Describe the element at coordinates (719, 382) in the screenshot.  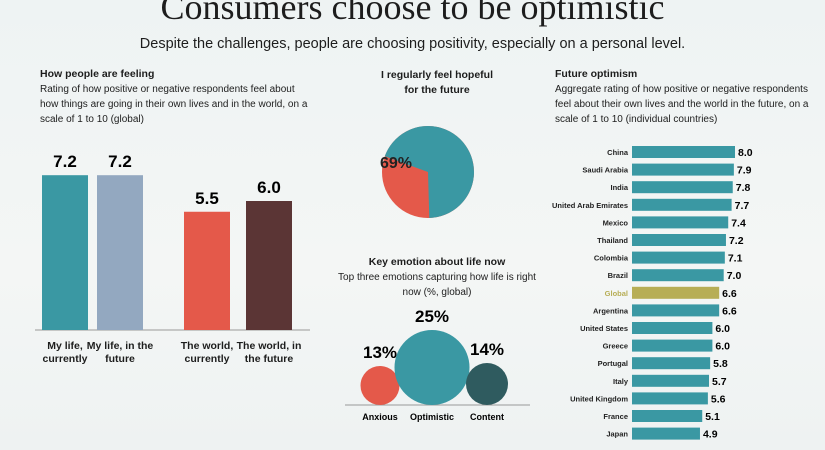
I see `value-label: 5.7` at that location.